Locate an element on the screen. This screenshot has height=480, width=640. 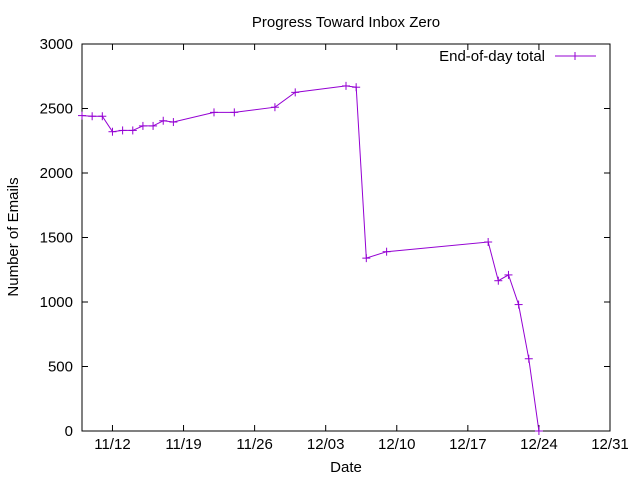
y-tick-label: 3000 is located at coordinates (56, 44).